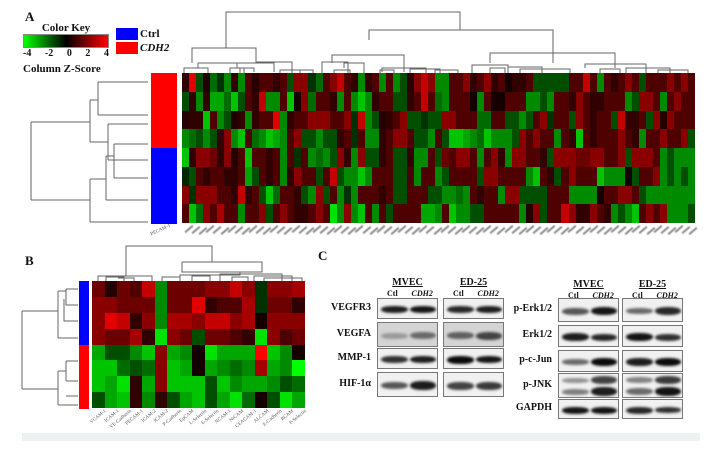  I want to click on blot-row-label: Erk1/2, so click(537, 334).